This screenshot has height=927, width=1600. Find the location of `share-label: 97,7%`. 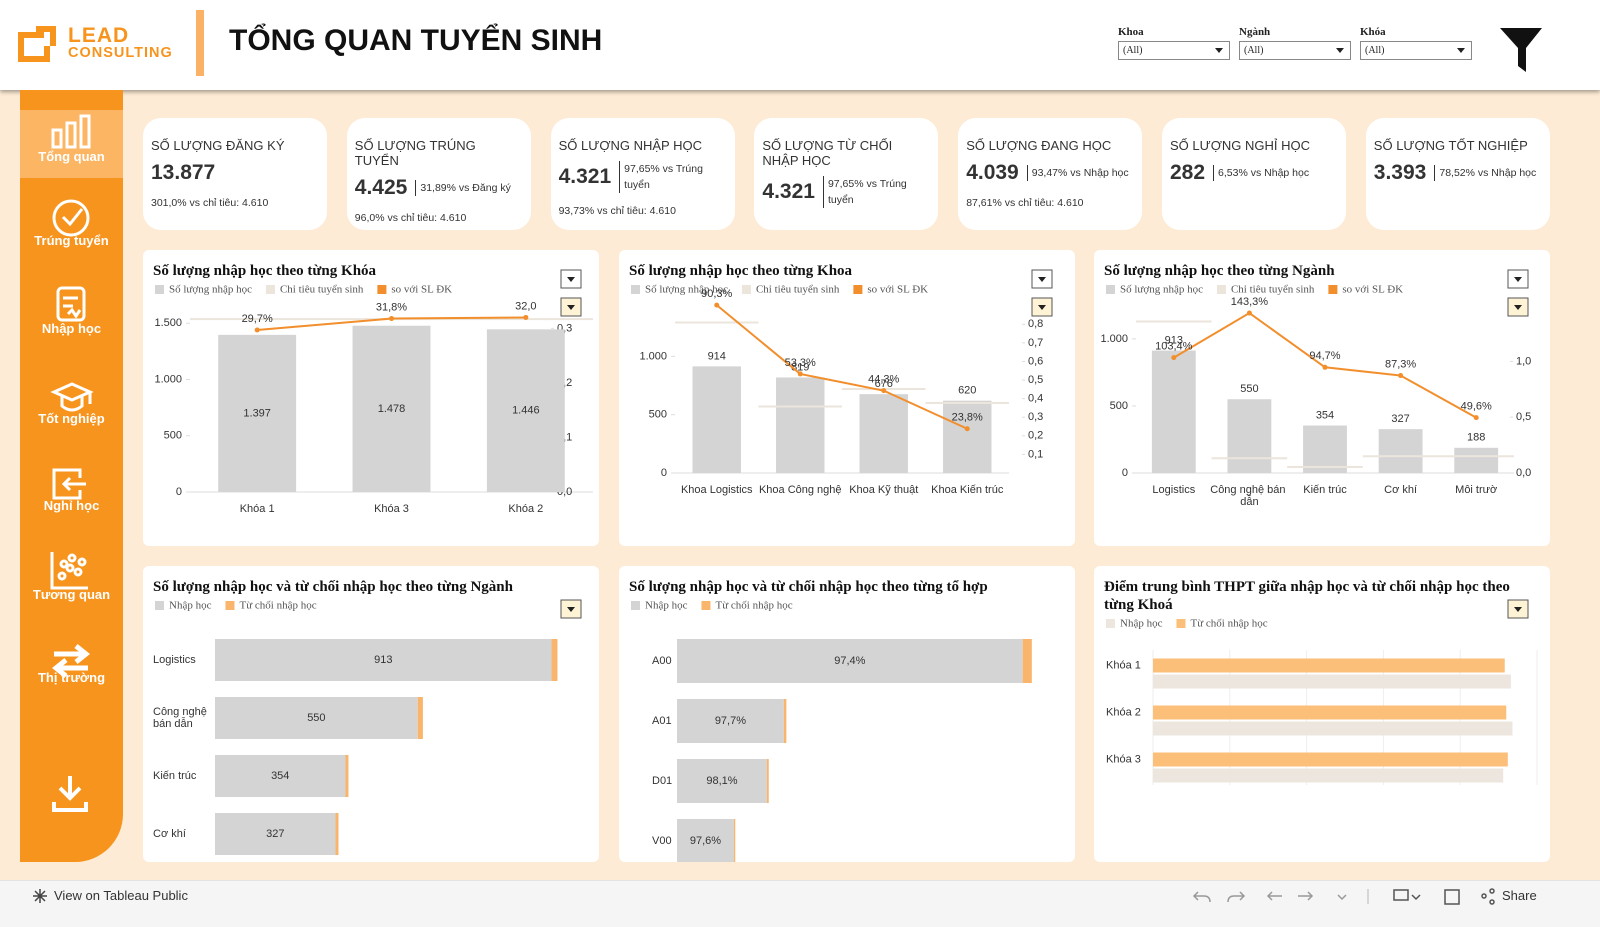

share-label: 97,7% is located at coordinates (730, 721).